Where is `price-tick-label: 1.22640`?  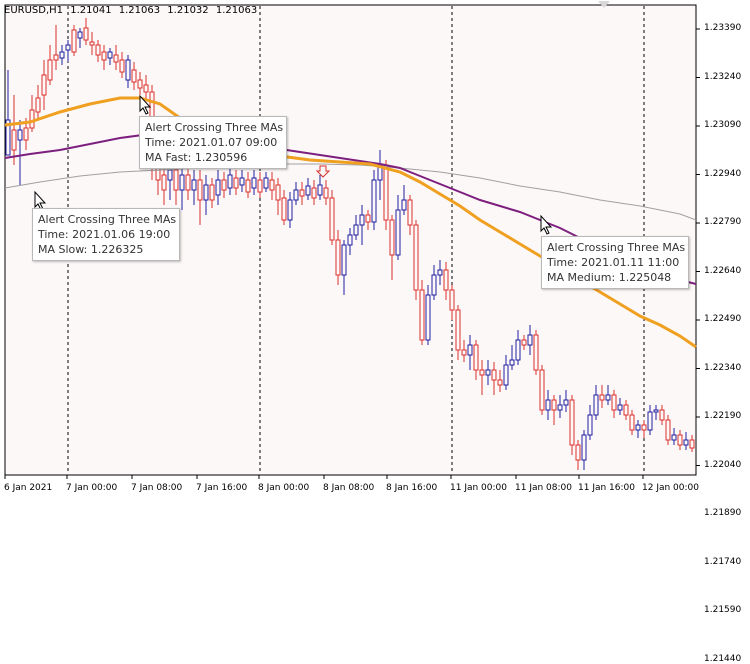 price-tick-label: 1.22640 is located at coordinates (723, 270).